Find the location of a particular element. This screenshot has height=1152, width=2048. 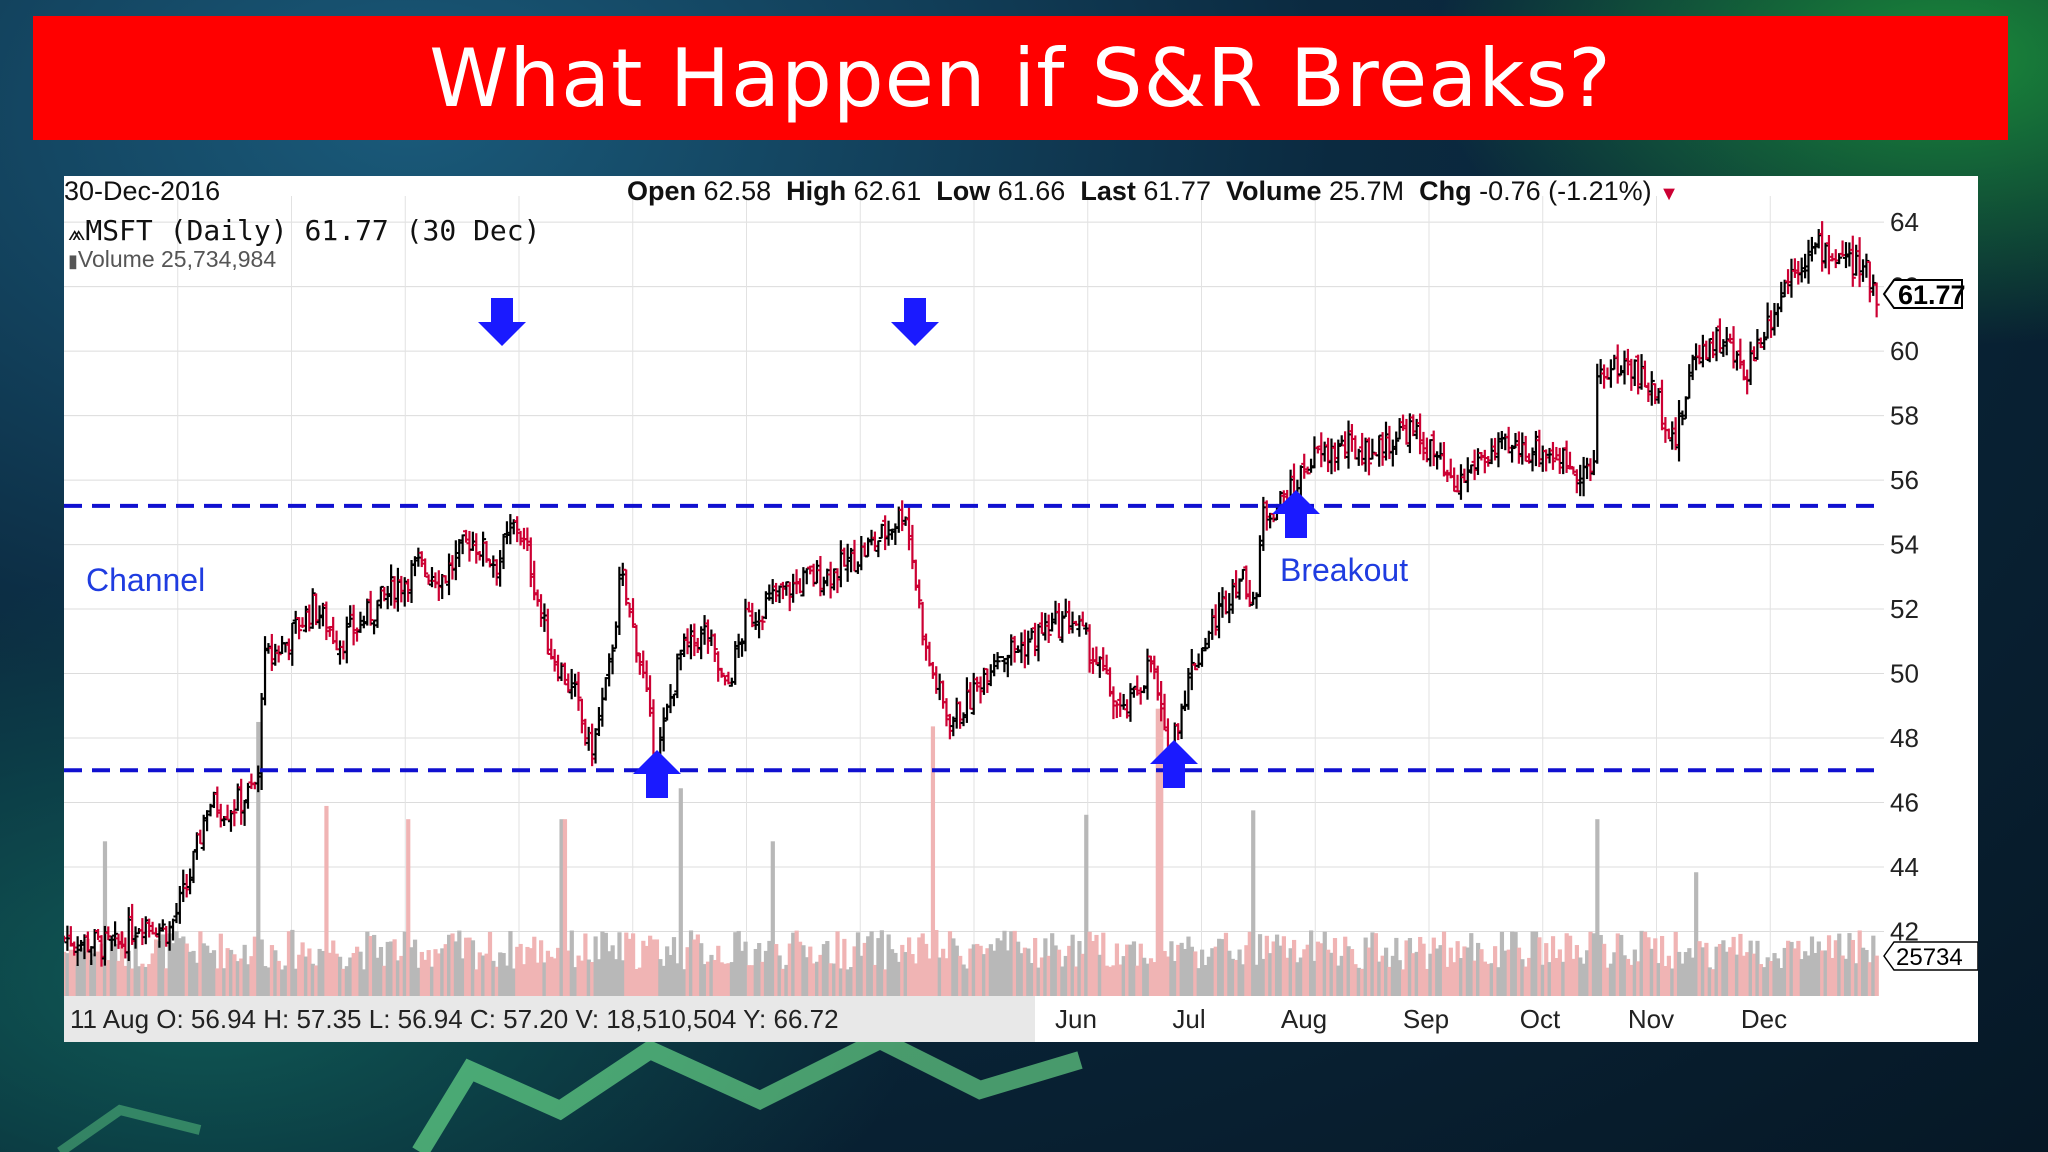

x-month-label: Jul is located at coordinates (1188, 1019).